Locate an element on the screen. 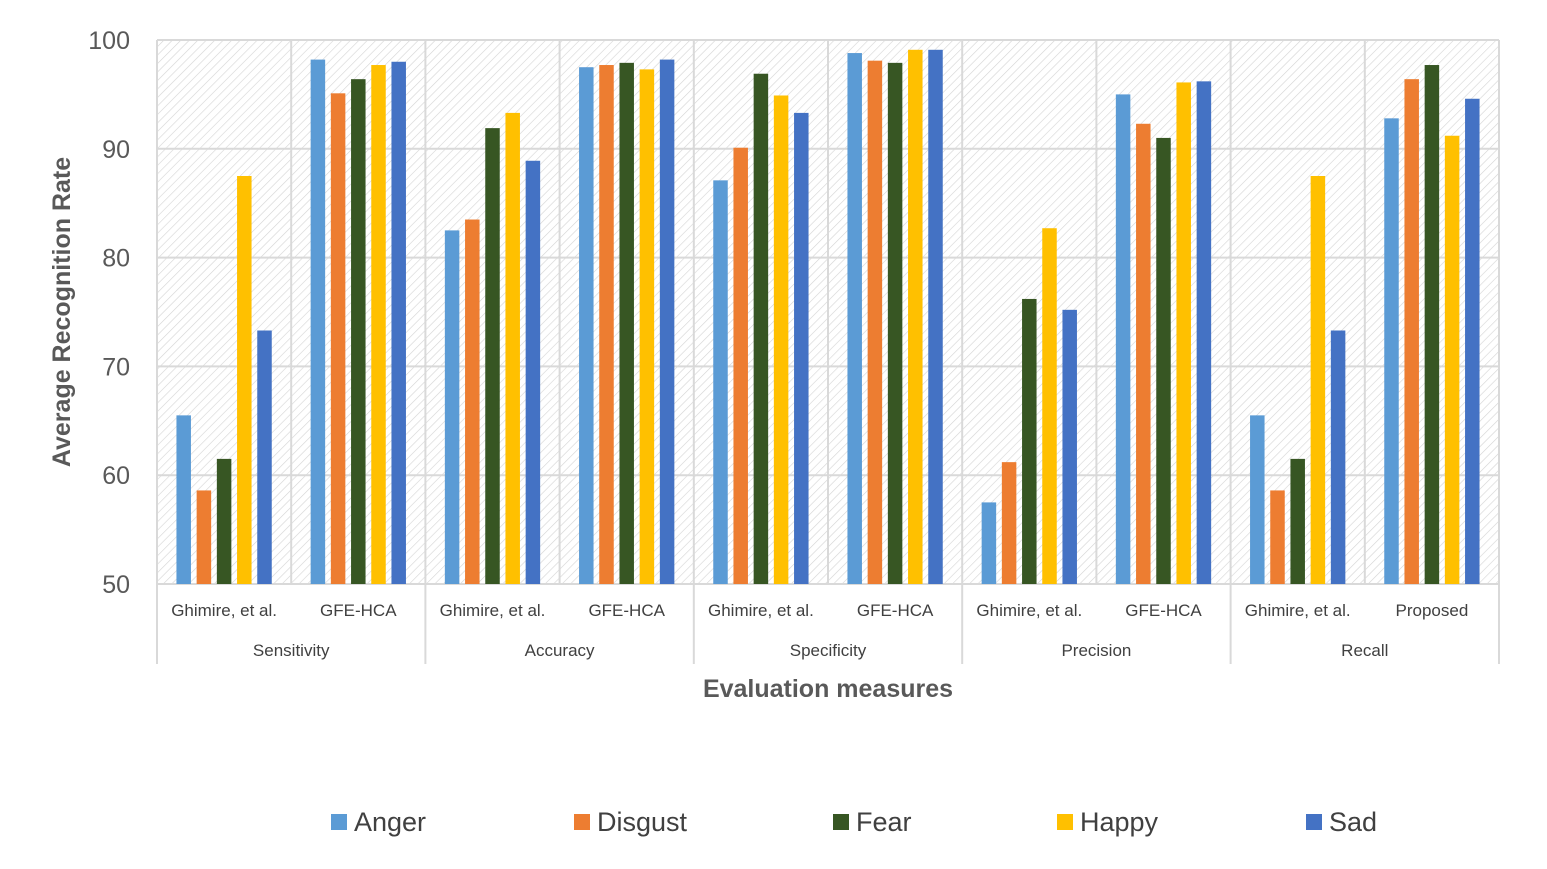 This screenshot has height=869, width=1547. x-group-label: Specificity is located at coordinates (828, 650).